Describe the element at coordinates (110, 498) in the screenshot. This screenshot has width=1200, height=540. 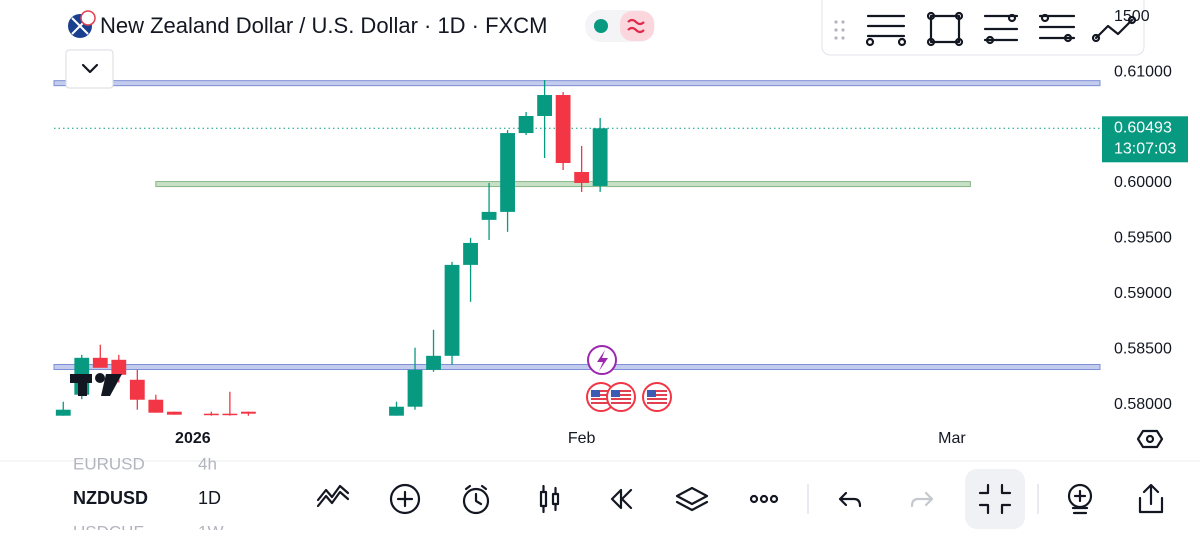
I see `symbol-name: NZDUSD` at that location.